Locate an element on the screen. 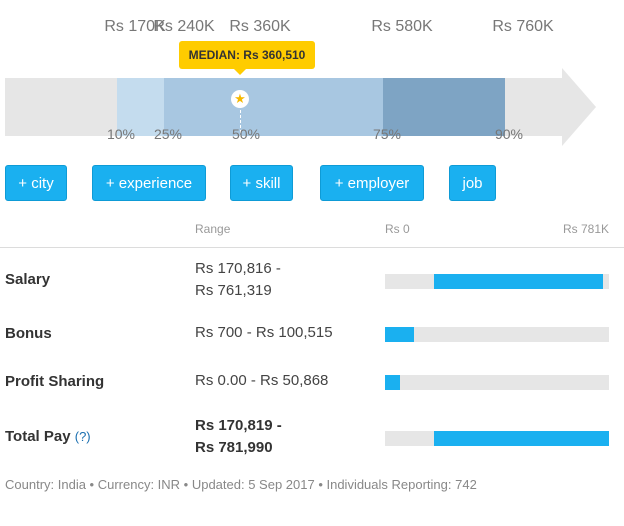  range-bonus-line1: Rs 700 - Rs 100,515 is located at coordinates (264, 332).